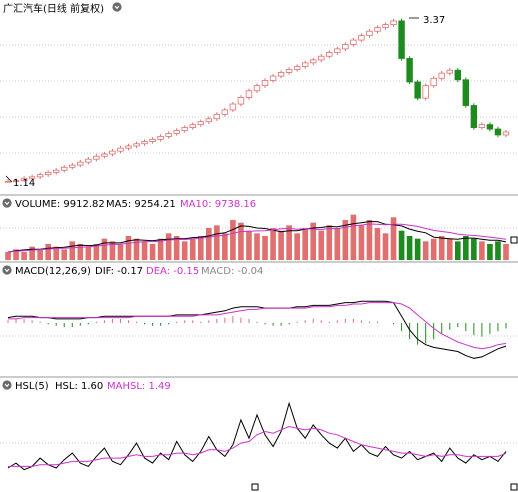  Describe the element at coordinates (9, 179) in the screenshot. I see `low-price-arrow` at that location.